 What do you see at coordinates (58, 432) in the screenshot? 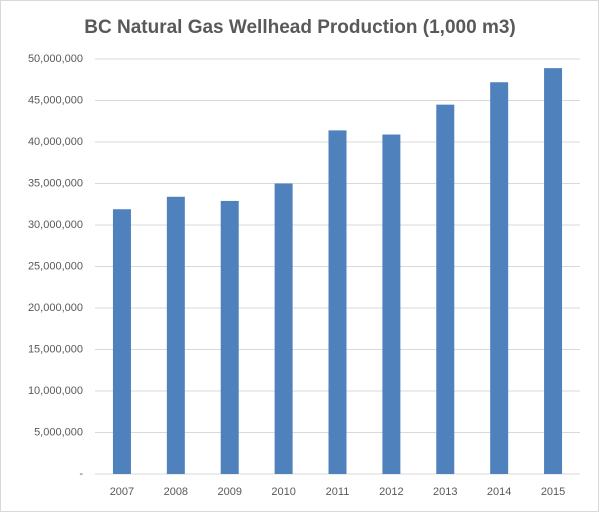
I see `y-tick-label: 5,000,000` at bounding box center [58, 432].